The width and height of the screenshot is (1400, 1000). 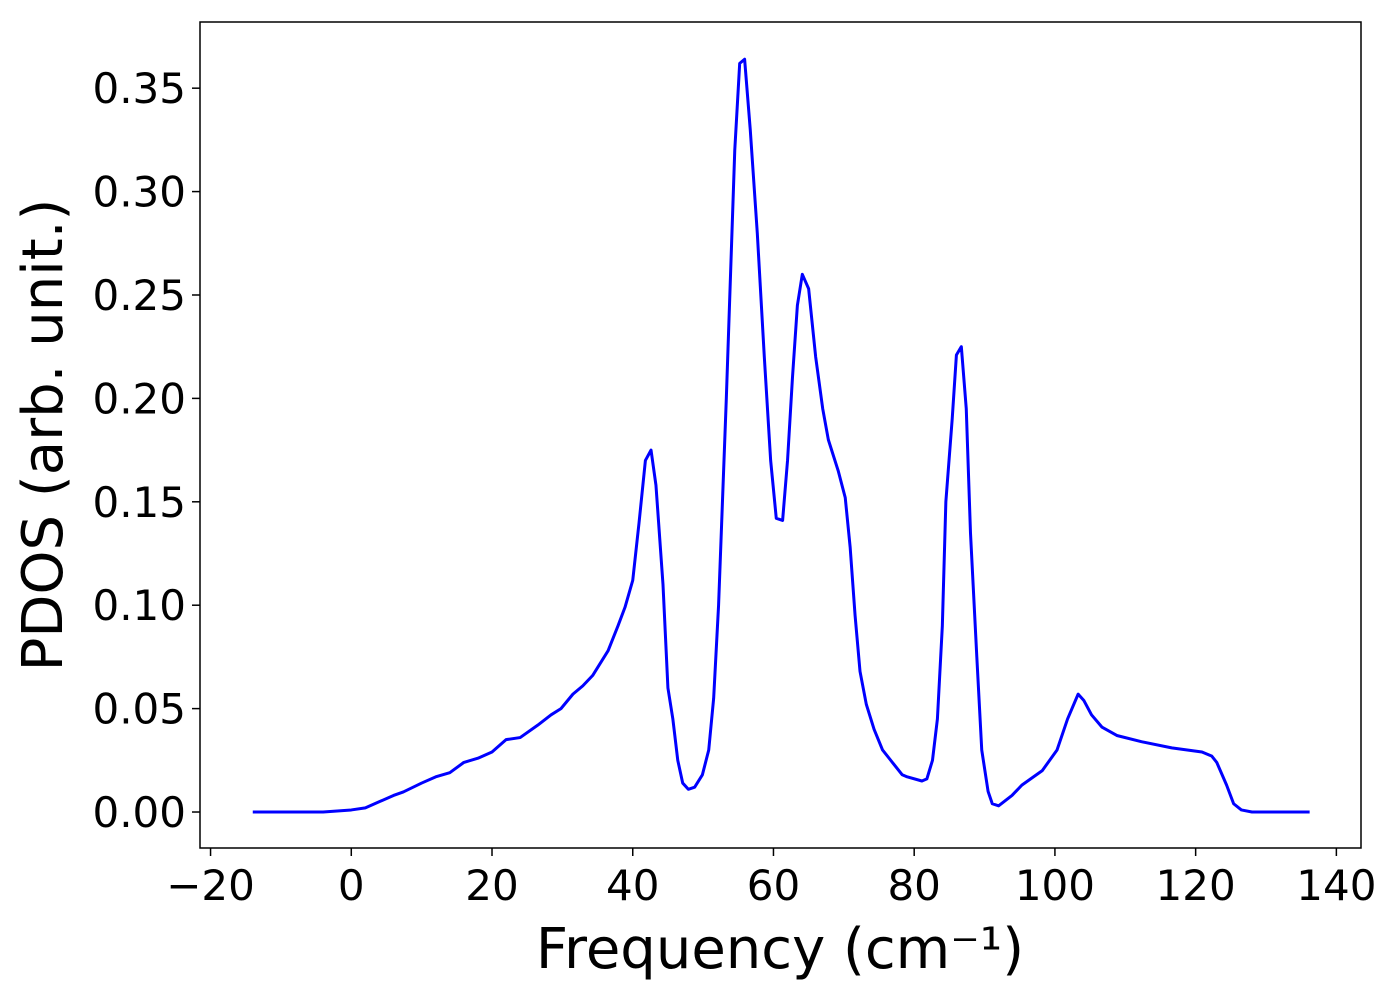 What do you see at coordinates (139, 88) in the screenshot?
I see `y-tick-label: 0.35` at bounding box center [139, 88].